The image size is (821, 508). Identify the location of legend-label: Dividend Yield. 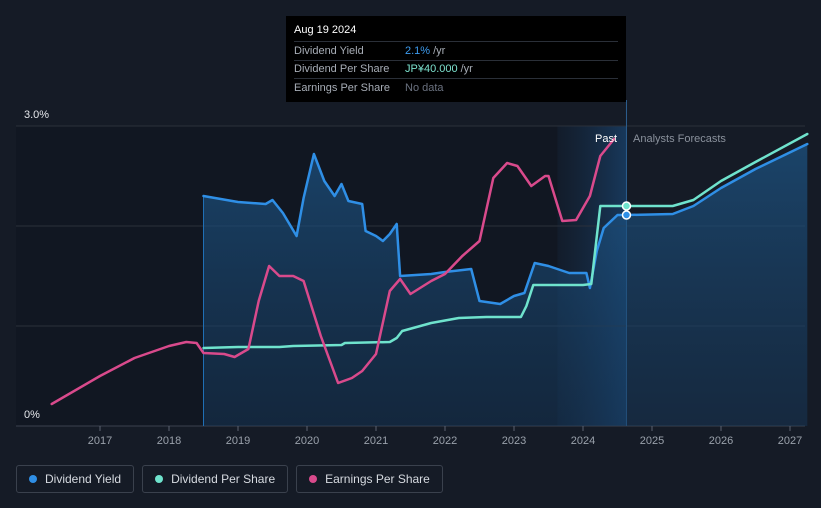
(83, 479).